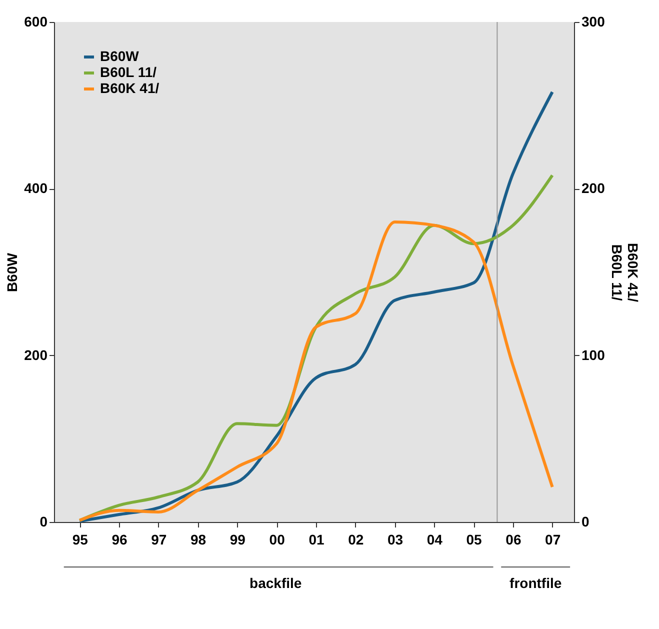 The height and width of the screenshot is (629, 659). I want to click on x-tick-label: 05, so click(474, 540).